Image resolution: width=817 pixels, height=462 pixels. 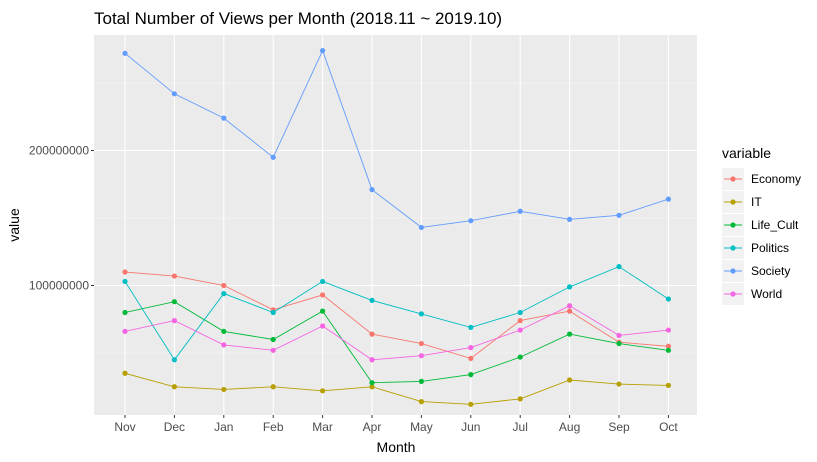 What do you see at coordinates (569, 427) in the screenshot?
I see `x-tick-label: Aug` at bounding box center [569, 427].